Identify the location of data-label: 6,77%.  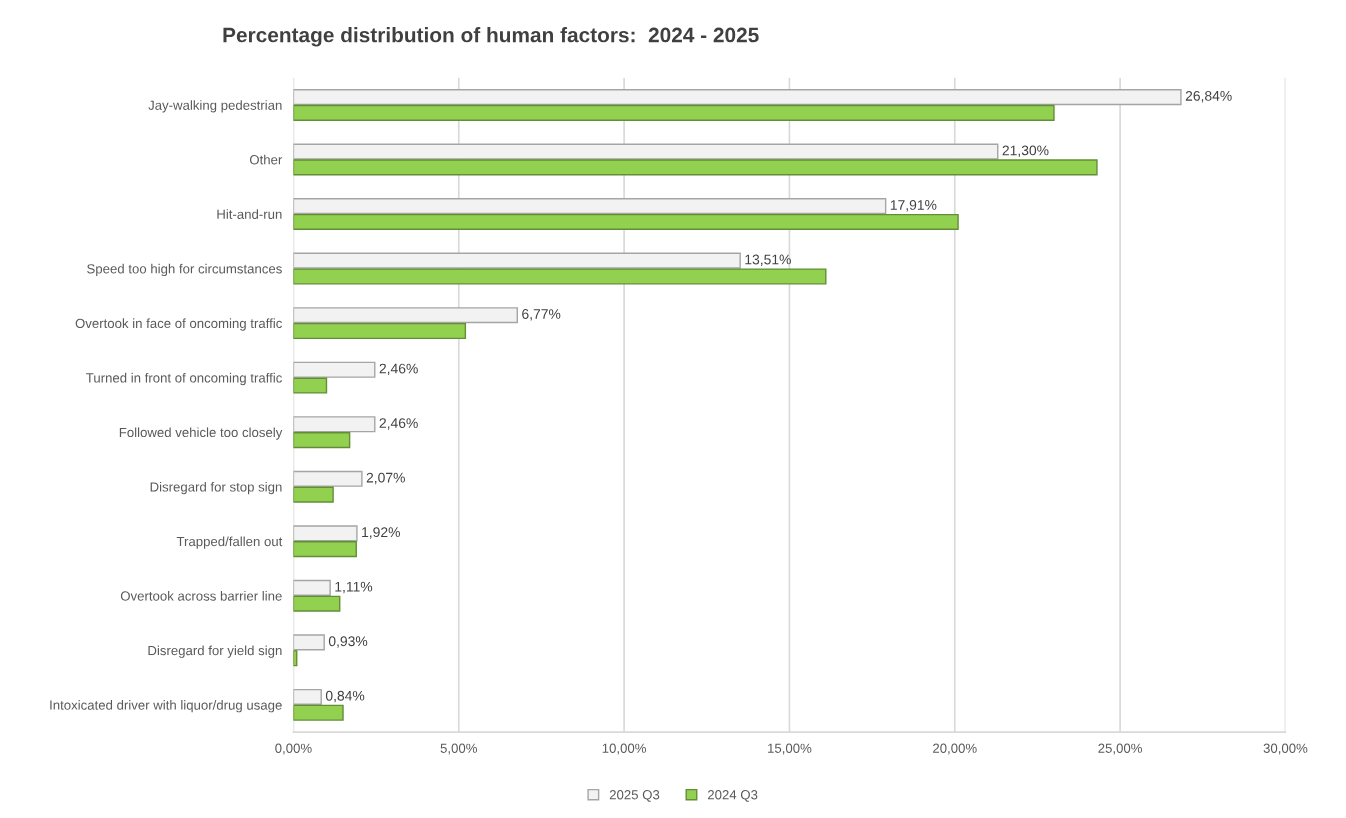
(541, 315).